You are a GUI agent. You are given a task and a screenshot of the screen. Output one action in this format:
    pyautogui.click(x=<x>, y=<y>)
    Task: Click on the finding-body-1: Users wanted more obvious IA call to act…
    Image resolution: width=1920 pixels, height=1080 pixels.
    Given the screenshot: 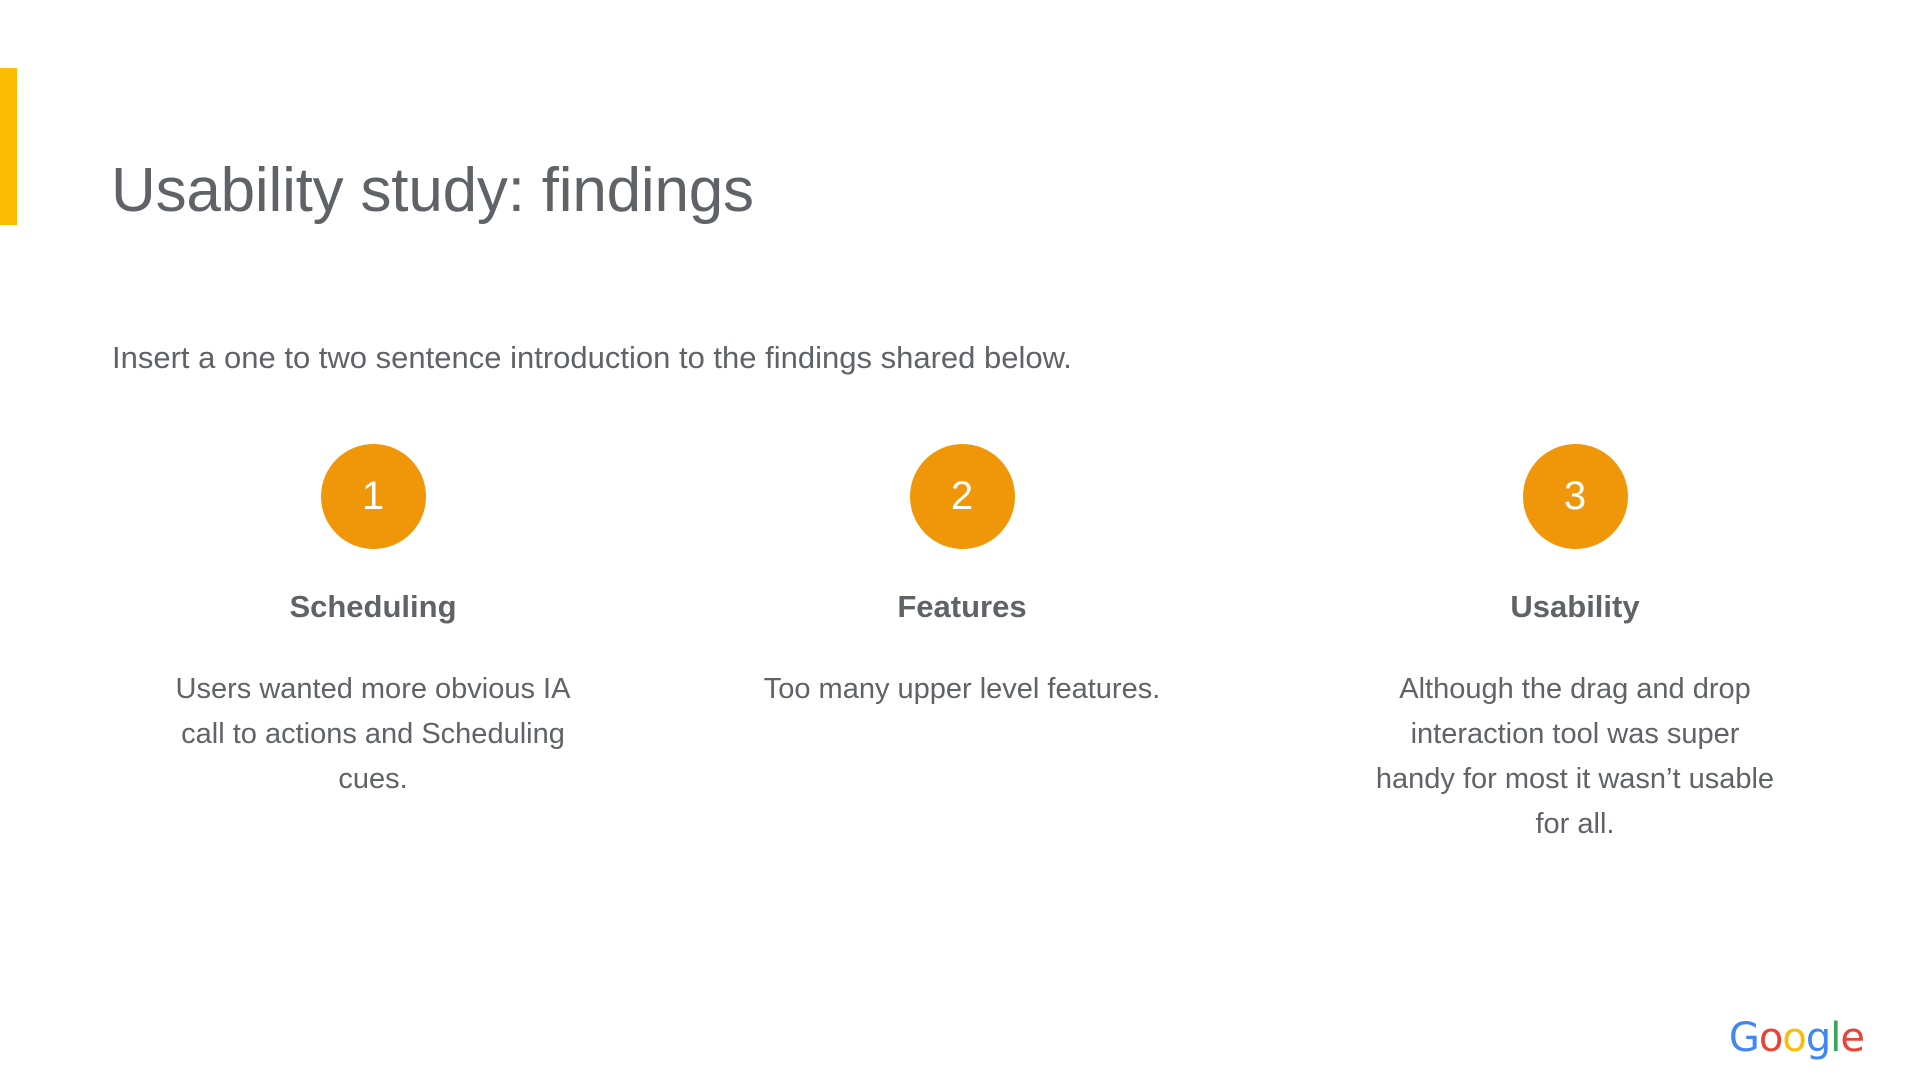 What is the action you would take?
    pyautogui.click(x=373, y=734)
    